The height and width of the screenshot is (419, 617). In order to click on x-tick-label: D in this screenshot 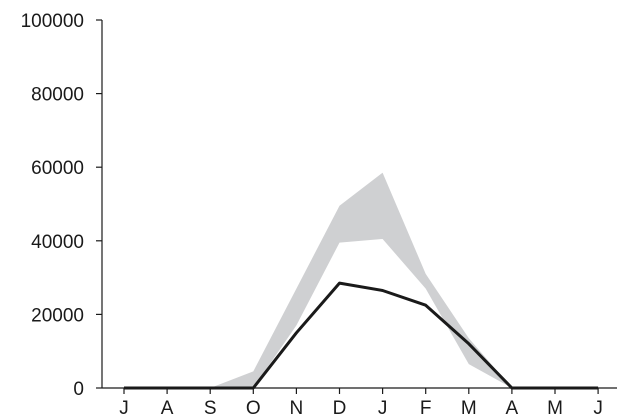, I will do `click(340, 408)`.